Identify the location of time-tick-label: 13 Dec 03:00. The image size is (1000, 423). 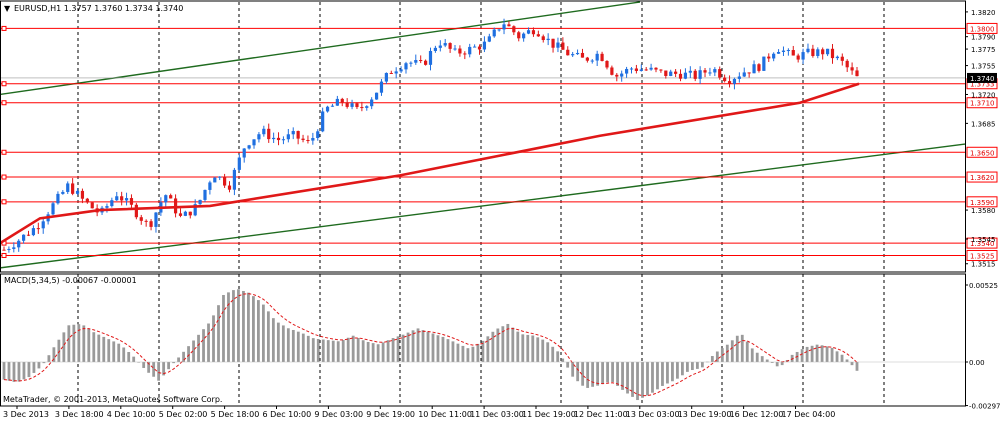
(653, 414).